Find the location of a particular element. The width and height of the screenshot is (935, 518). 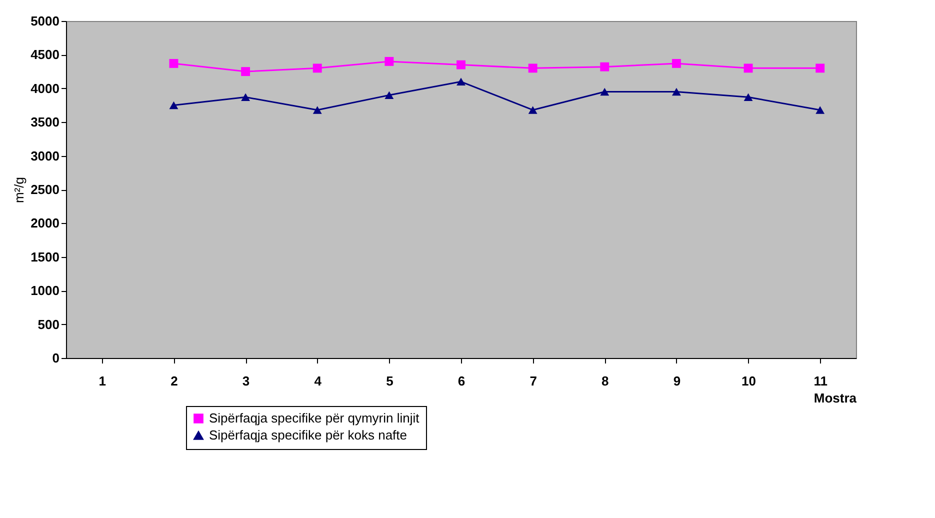

legend-label: Sipërfaqja specifike për qymyrin linjit is located at coordinates (314, 418).